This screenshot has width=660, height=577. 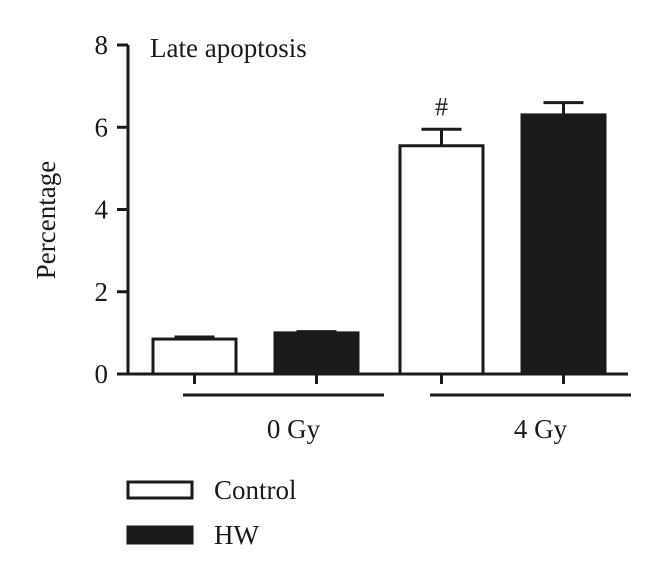 What do you see at coordinates (111, 209) in the screenshot?
I see `y-axis-ticks: 0 2 4 6 8` at bounding box center [111, 209].